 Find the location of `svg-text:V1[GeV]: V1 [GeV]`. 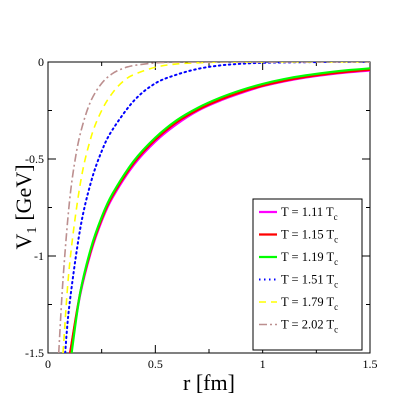

svg-text:V1[GeV]: V1 [GeV] is located at coordinates (25, 206).